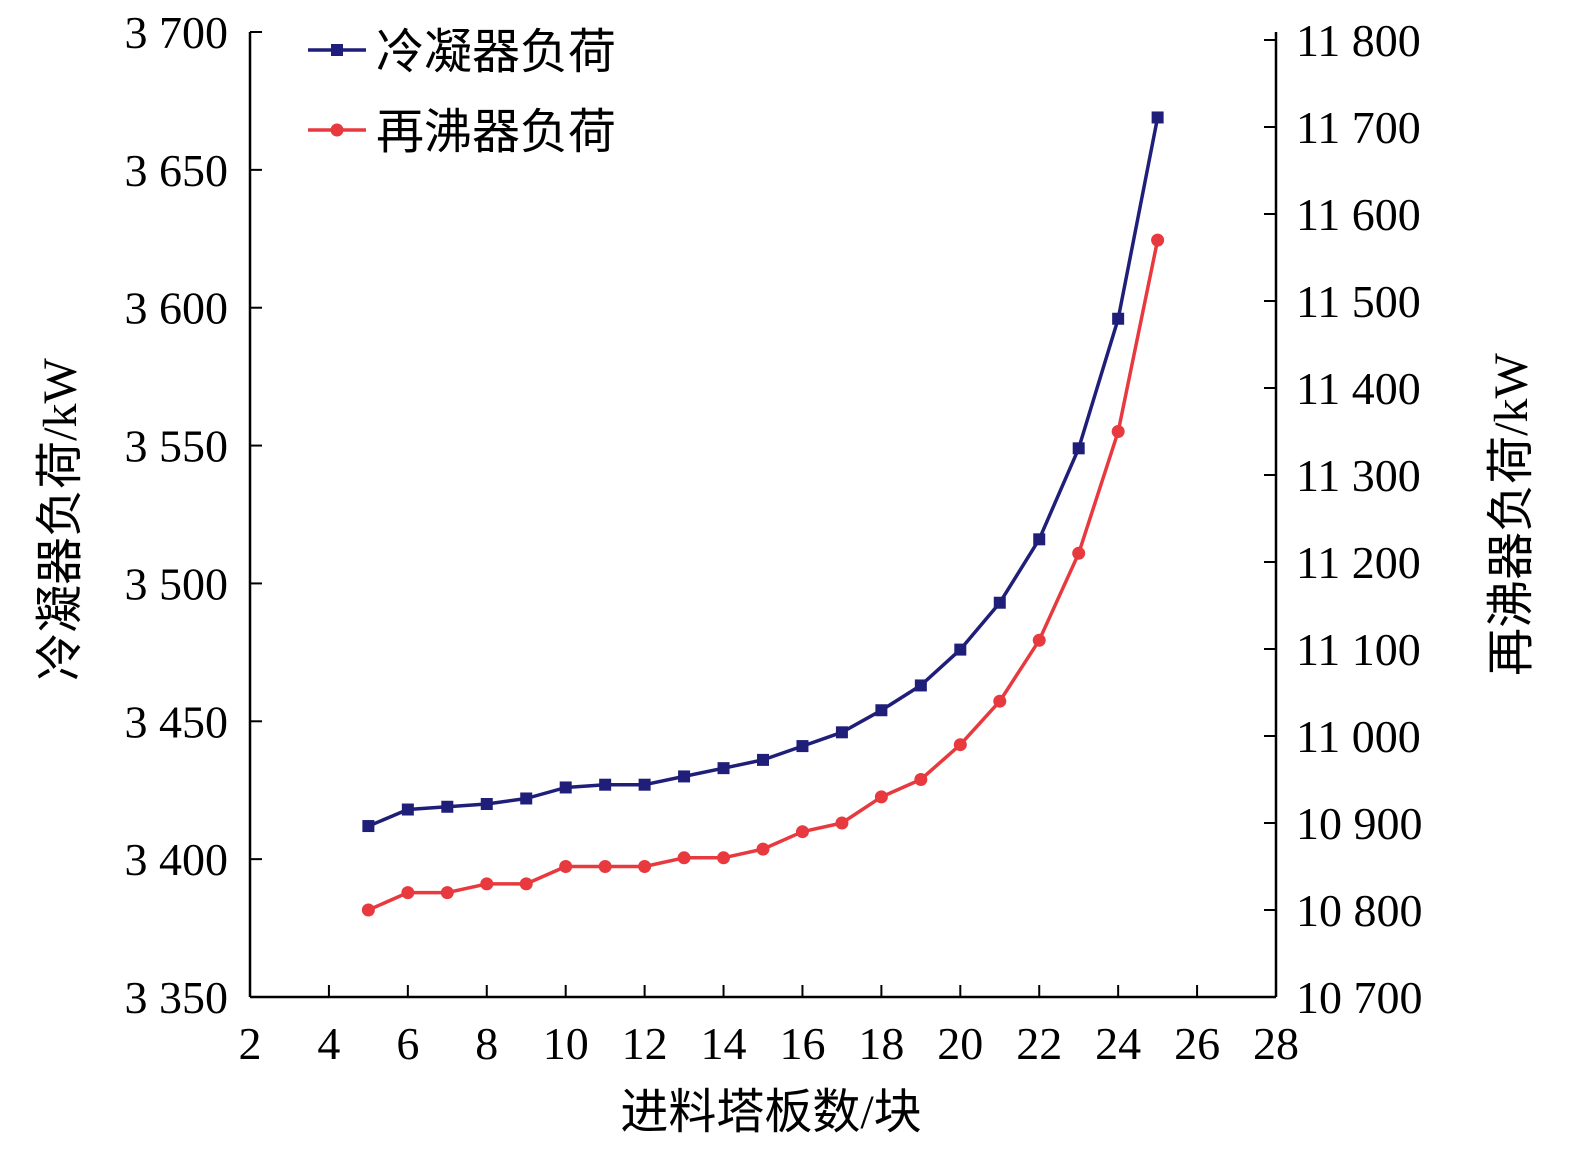 This screenshot has height=1153, width=1575. Describe the element at coordinates (486, 1043) in the screenshot. I see `x-tick-label: 8` at that location.